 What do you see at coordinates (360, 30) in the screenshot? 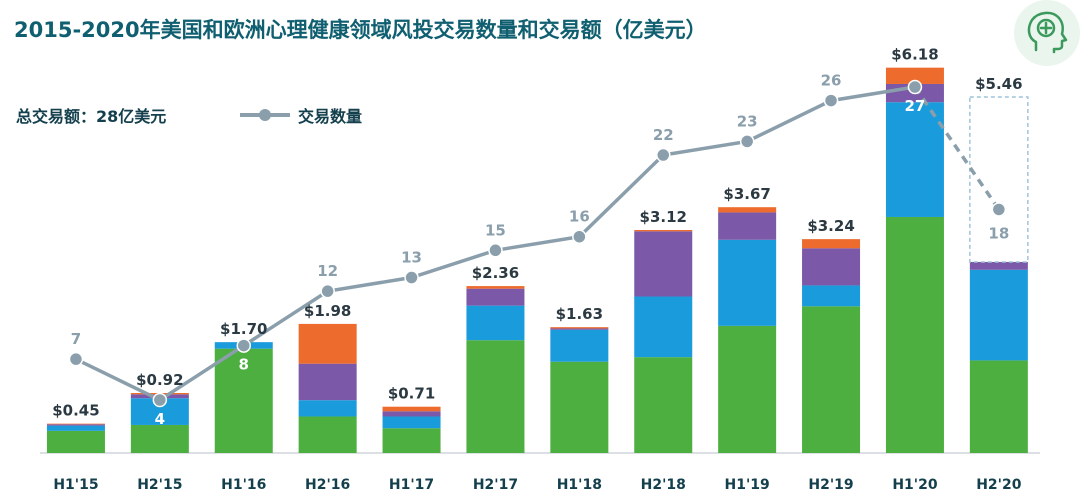
I see `chart-title: 2015-2020年美国和欧洲心理健康领域风投交易数量和交易额（亿美元）` at bounding box center [360, 30].